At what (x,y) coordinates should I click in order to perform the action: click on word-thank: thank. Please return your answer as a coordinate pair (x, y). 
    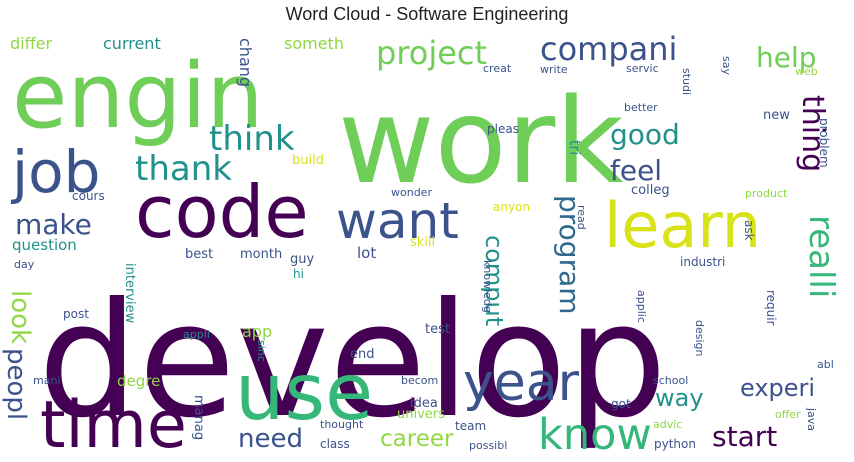
    Looking at the image, I should click on (183, 169).